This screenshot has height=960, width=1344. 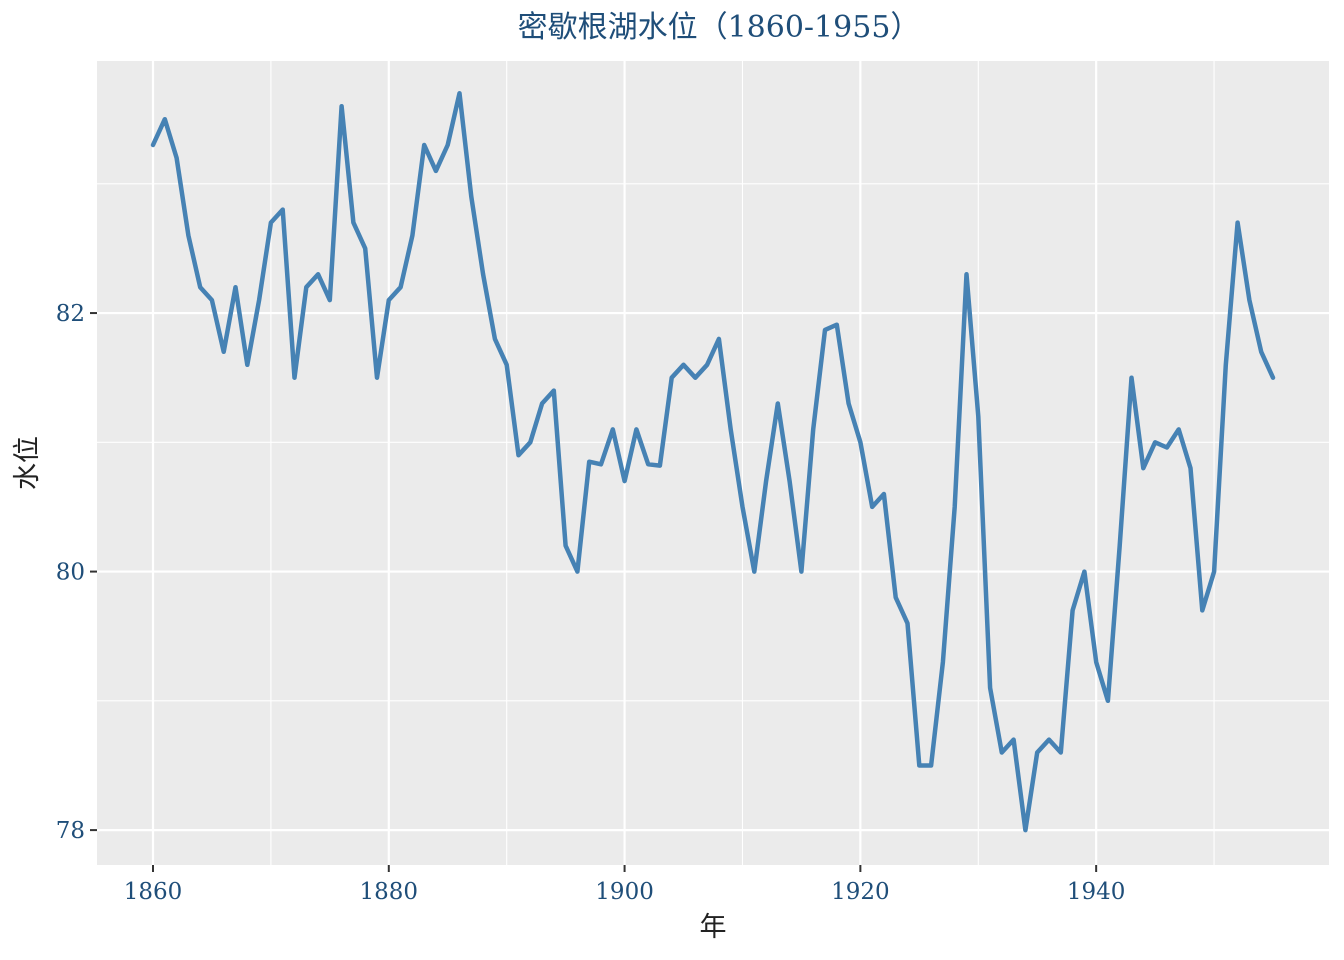 I want to click on y-tick-label: 82, so click(x=70, y=314).